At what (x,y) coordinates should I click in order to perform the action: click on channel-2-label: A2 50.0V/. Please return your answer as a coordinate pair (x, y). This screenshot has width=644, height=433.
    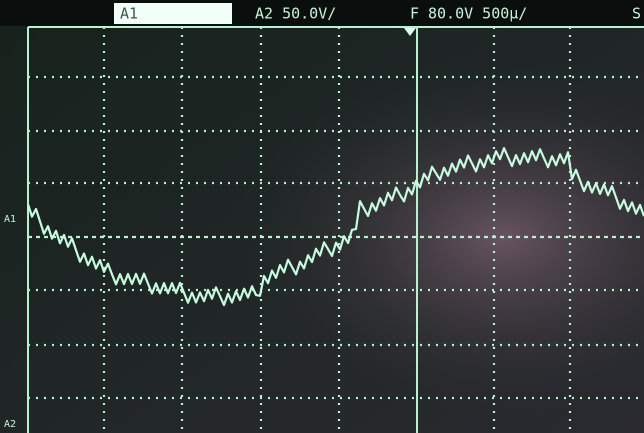
    Looking at the image, I should click on (295, 14).